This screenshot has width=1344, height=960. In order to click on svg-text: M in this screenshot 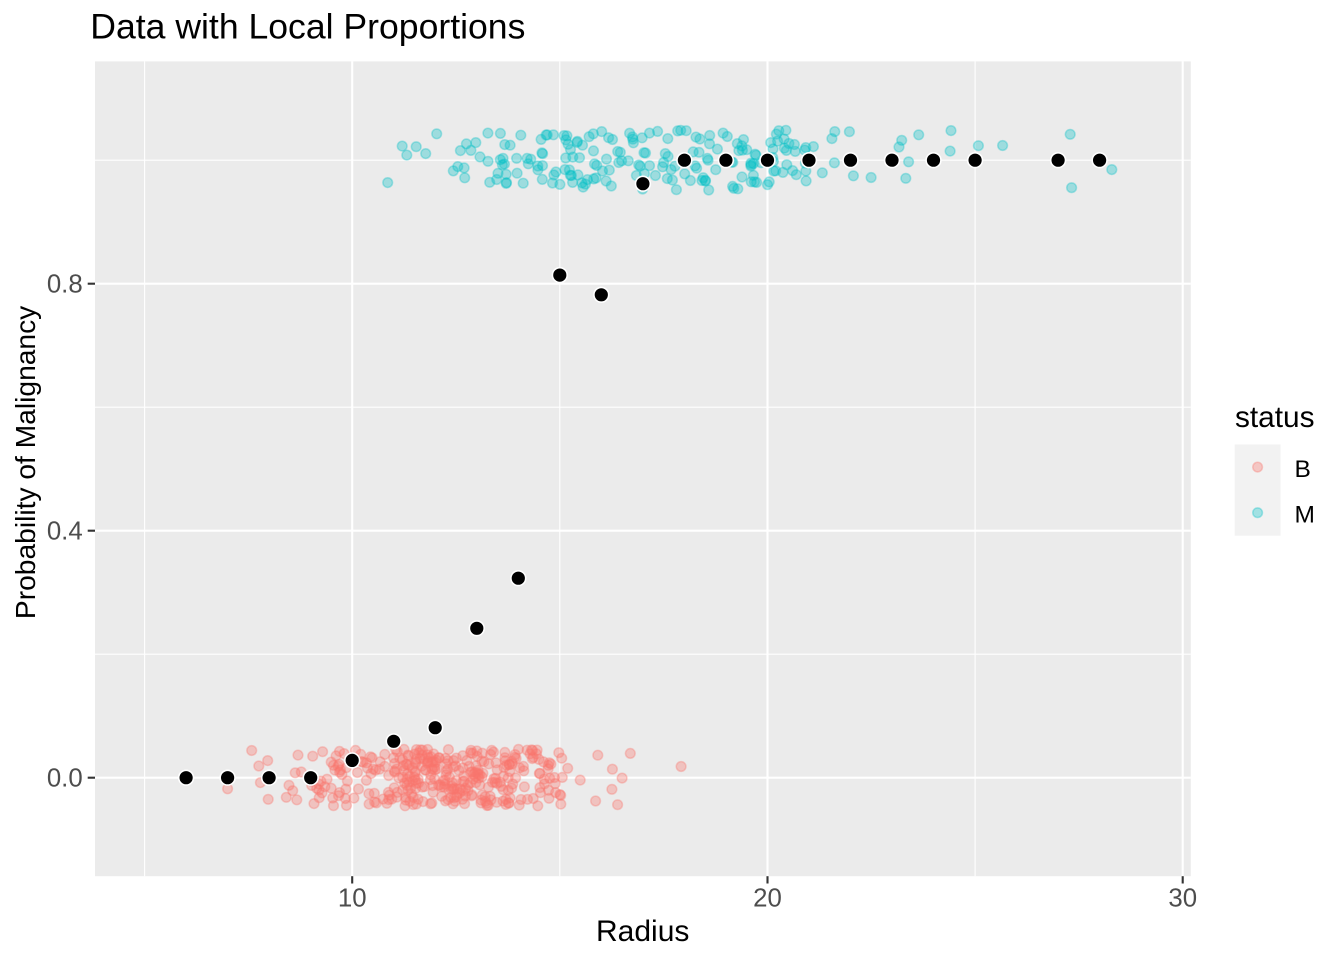, I will do `click(1305, 514)`.